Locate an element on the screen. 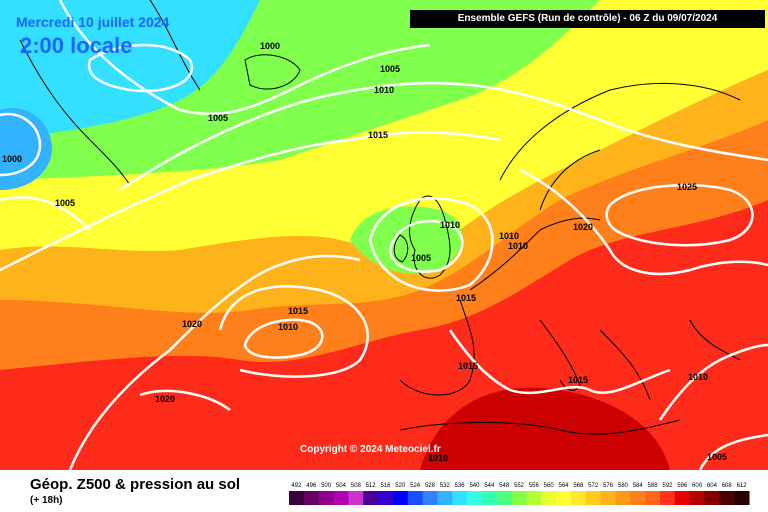  label-1020-sw: 1020 is located at coordinates (165, 399).